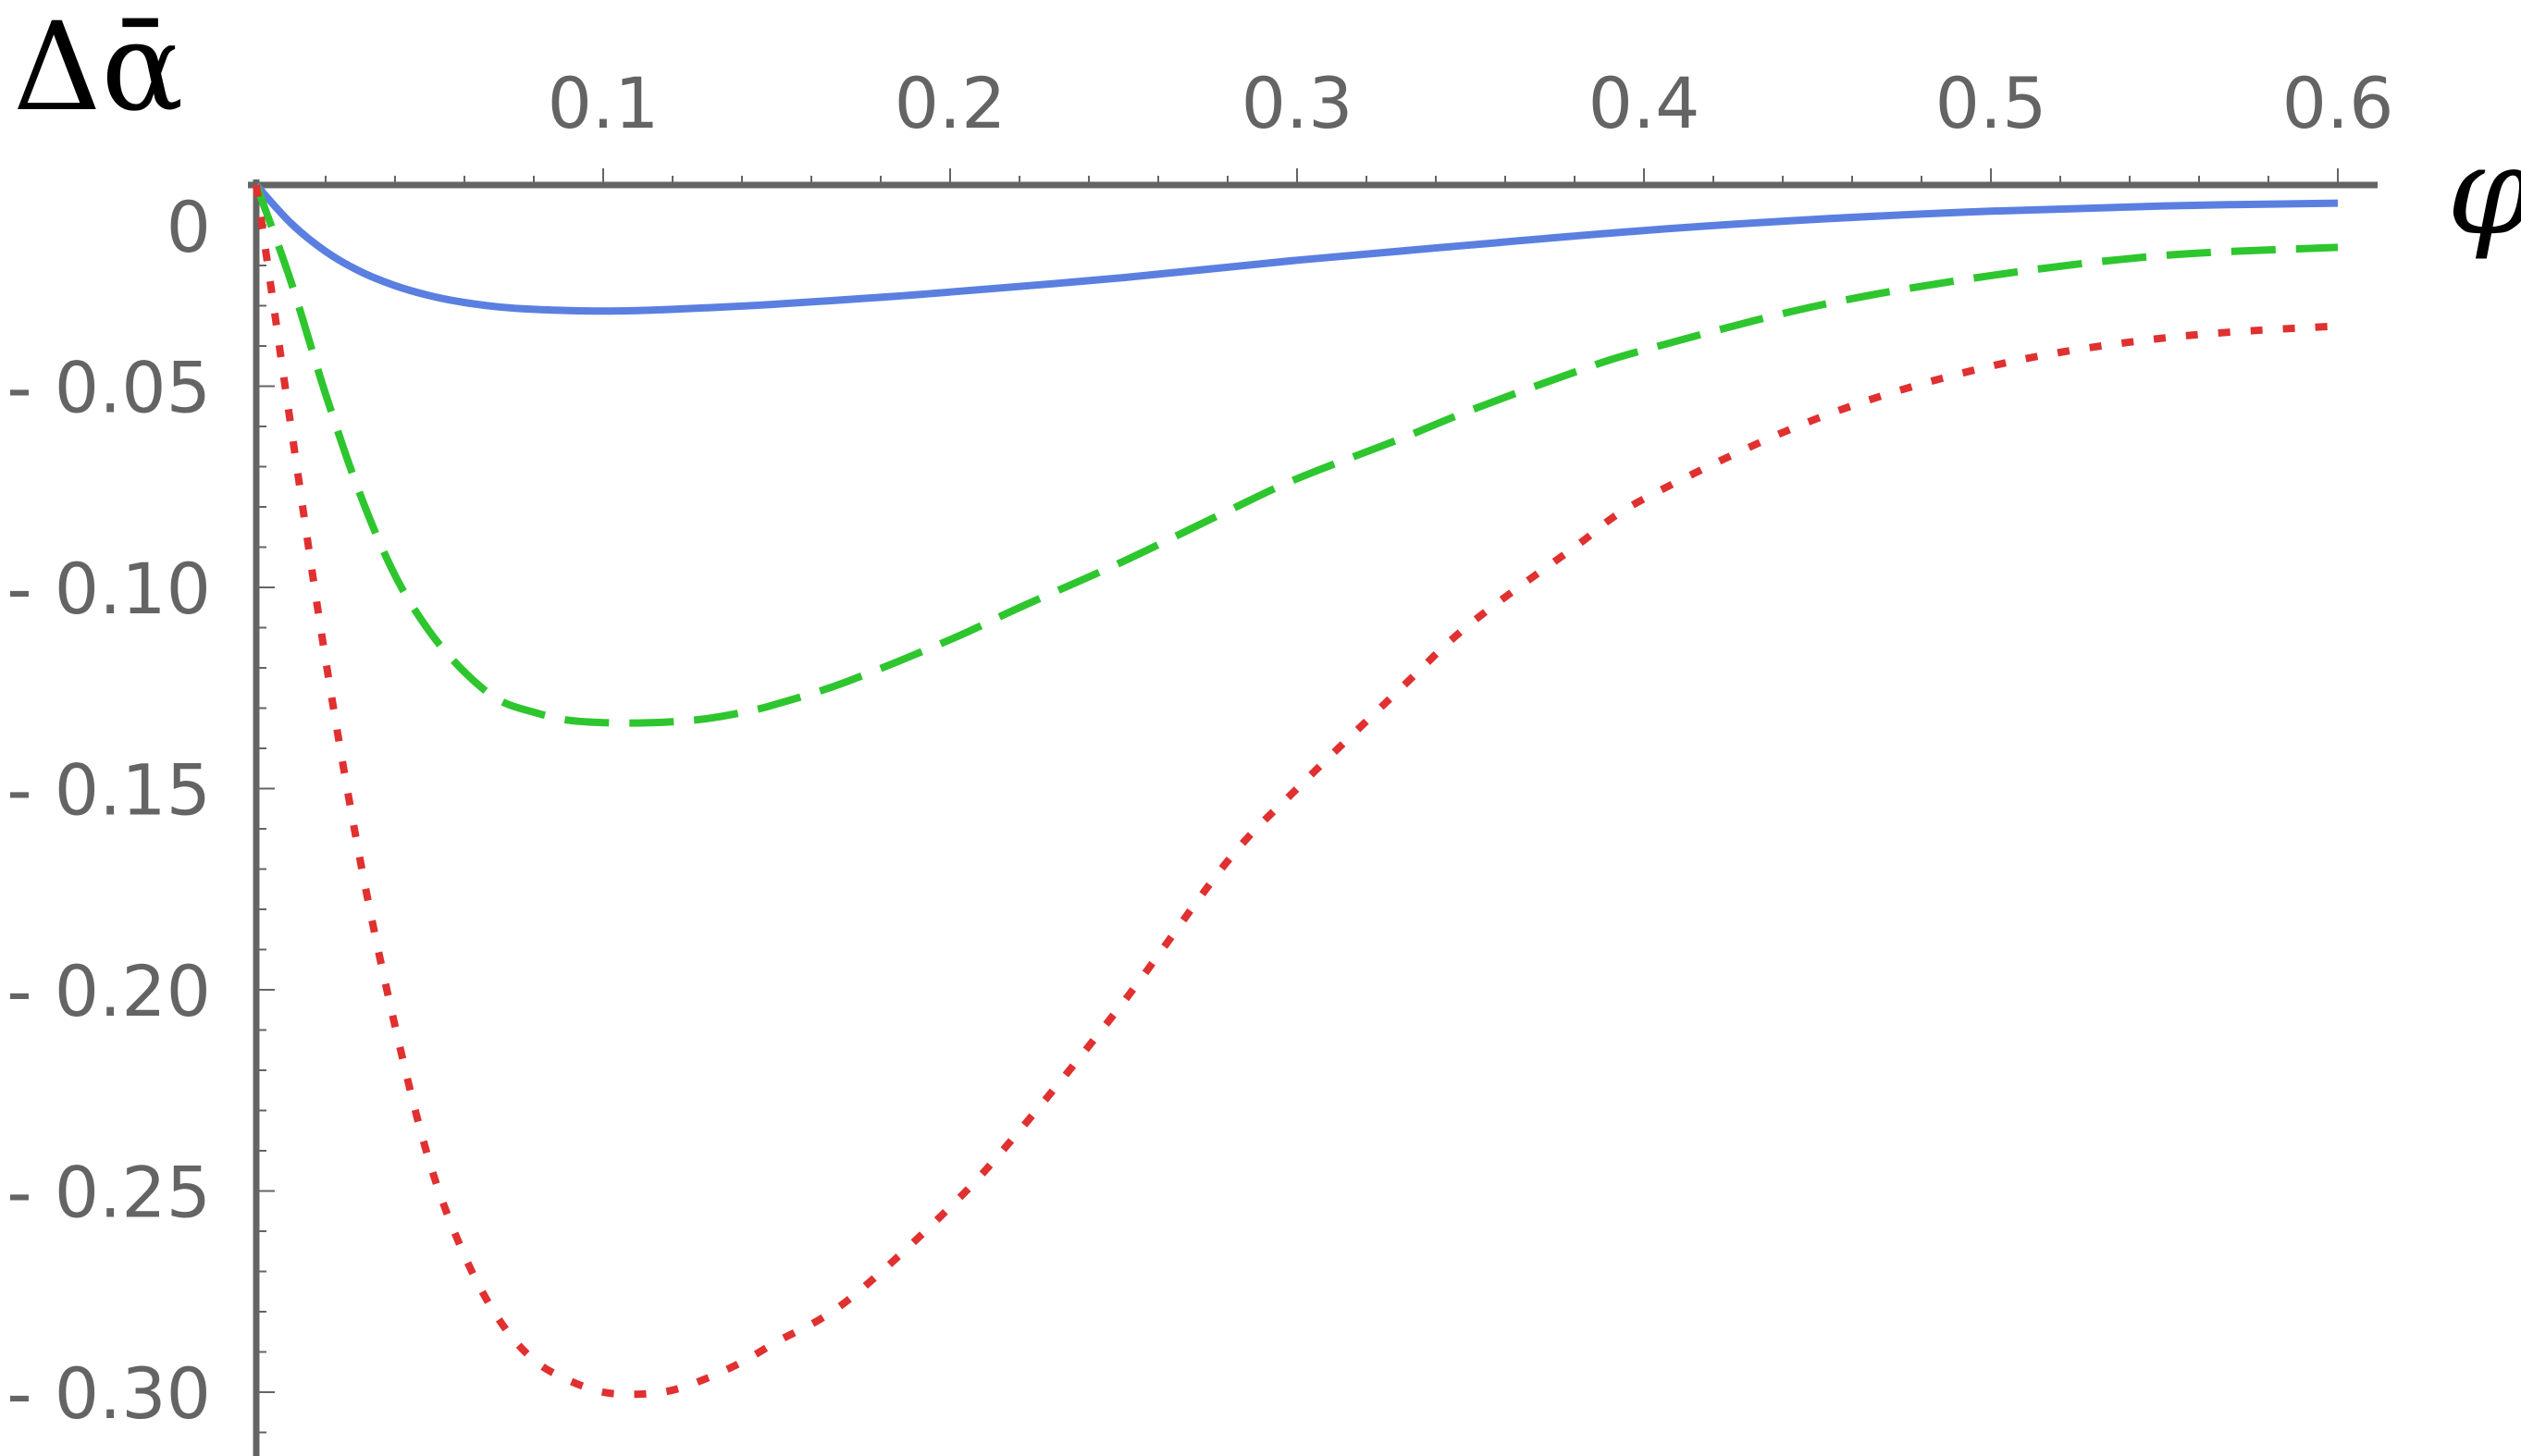  I want to click on y-tick-label: - 0.05, so click(108, 388).